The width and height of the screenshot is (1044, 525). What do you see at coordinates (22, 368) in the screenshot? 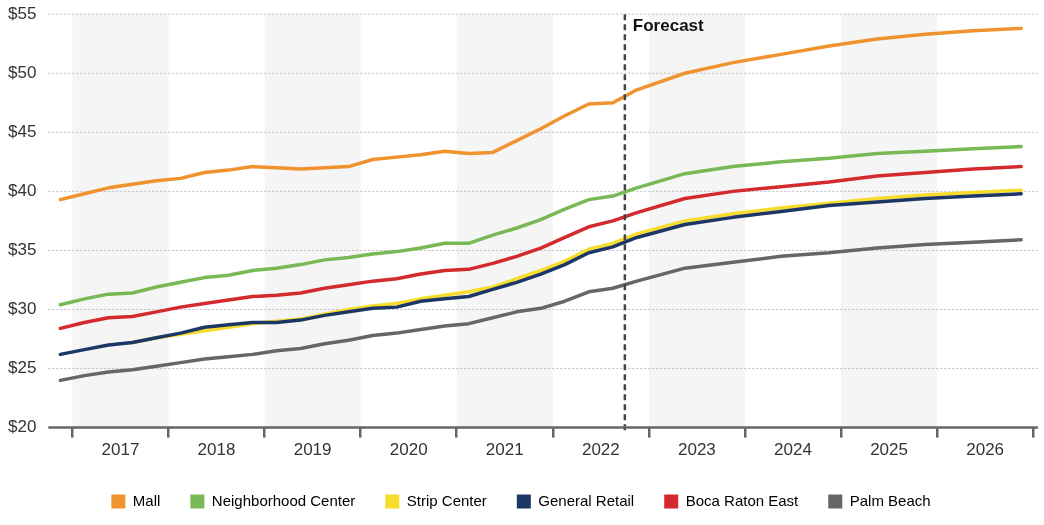
I see `y-tick-label: $25` at bounding box center [22, 368].